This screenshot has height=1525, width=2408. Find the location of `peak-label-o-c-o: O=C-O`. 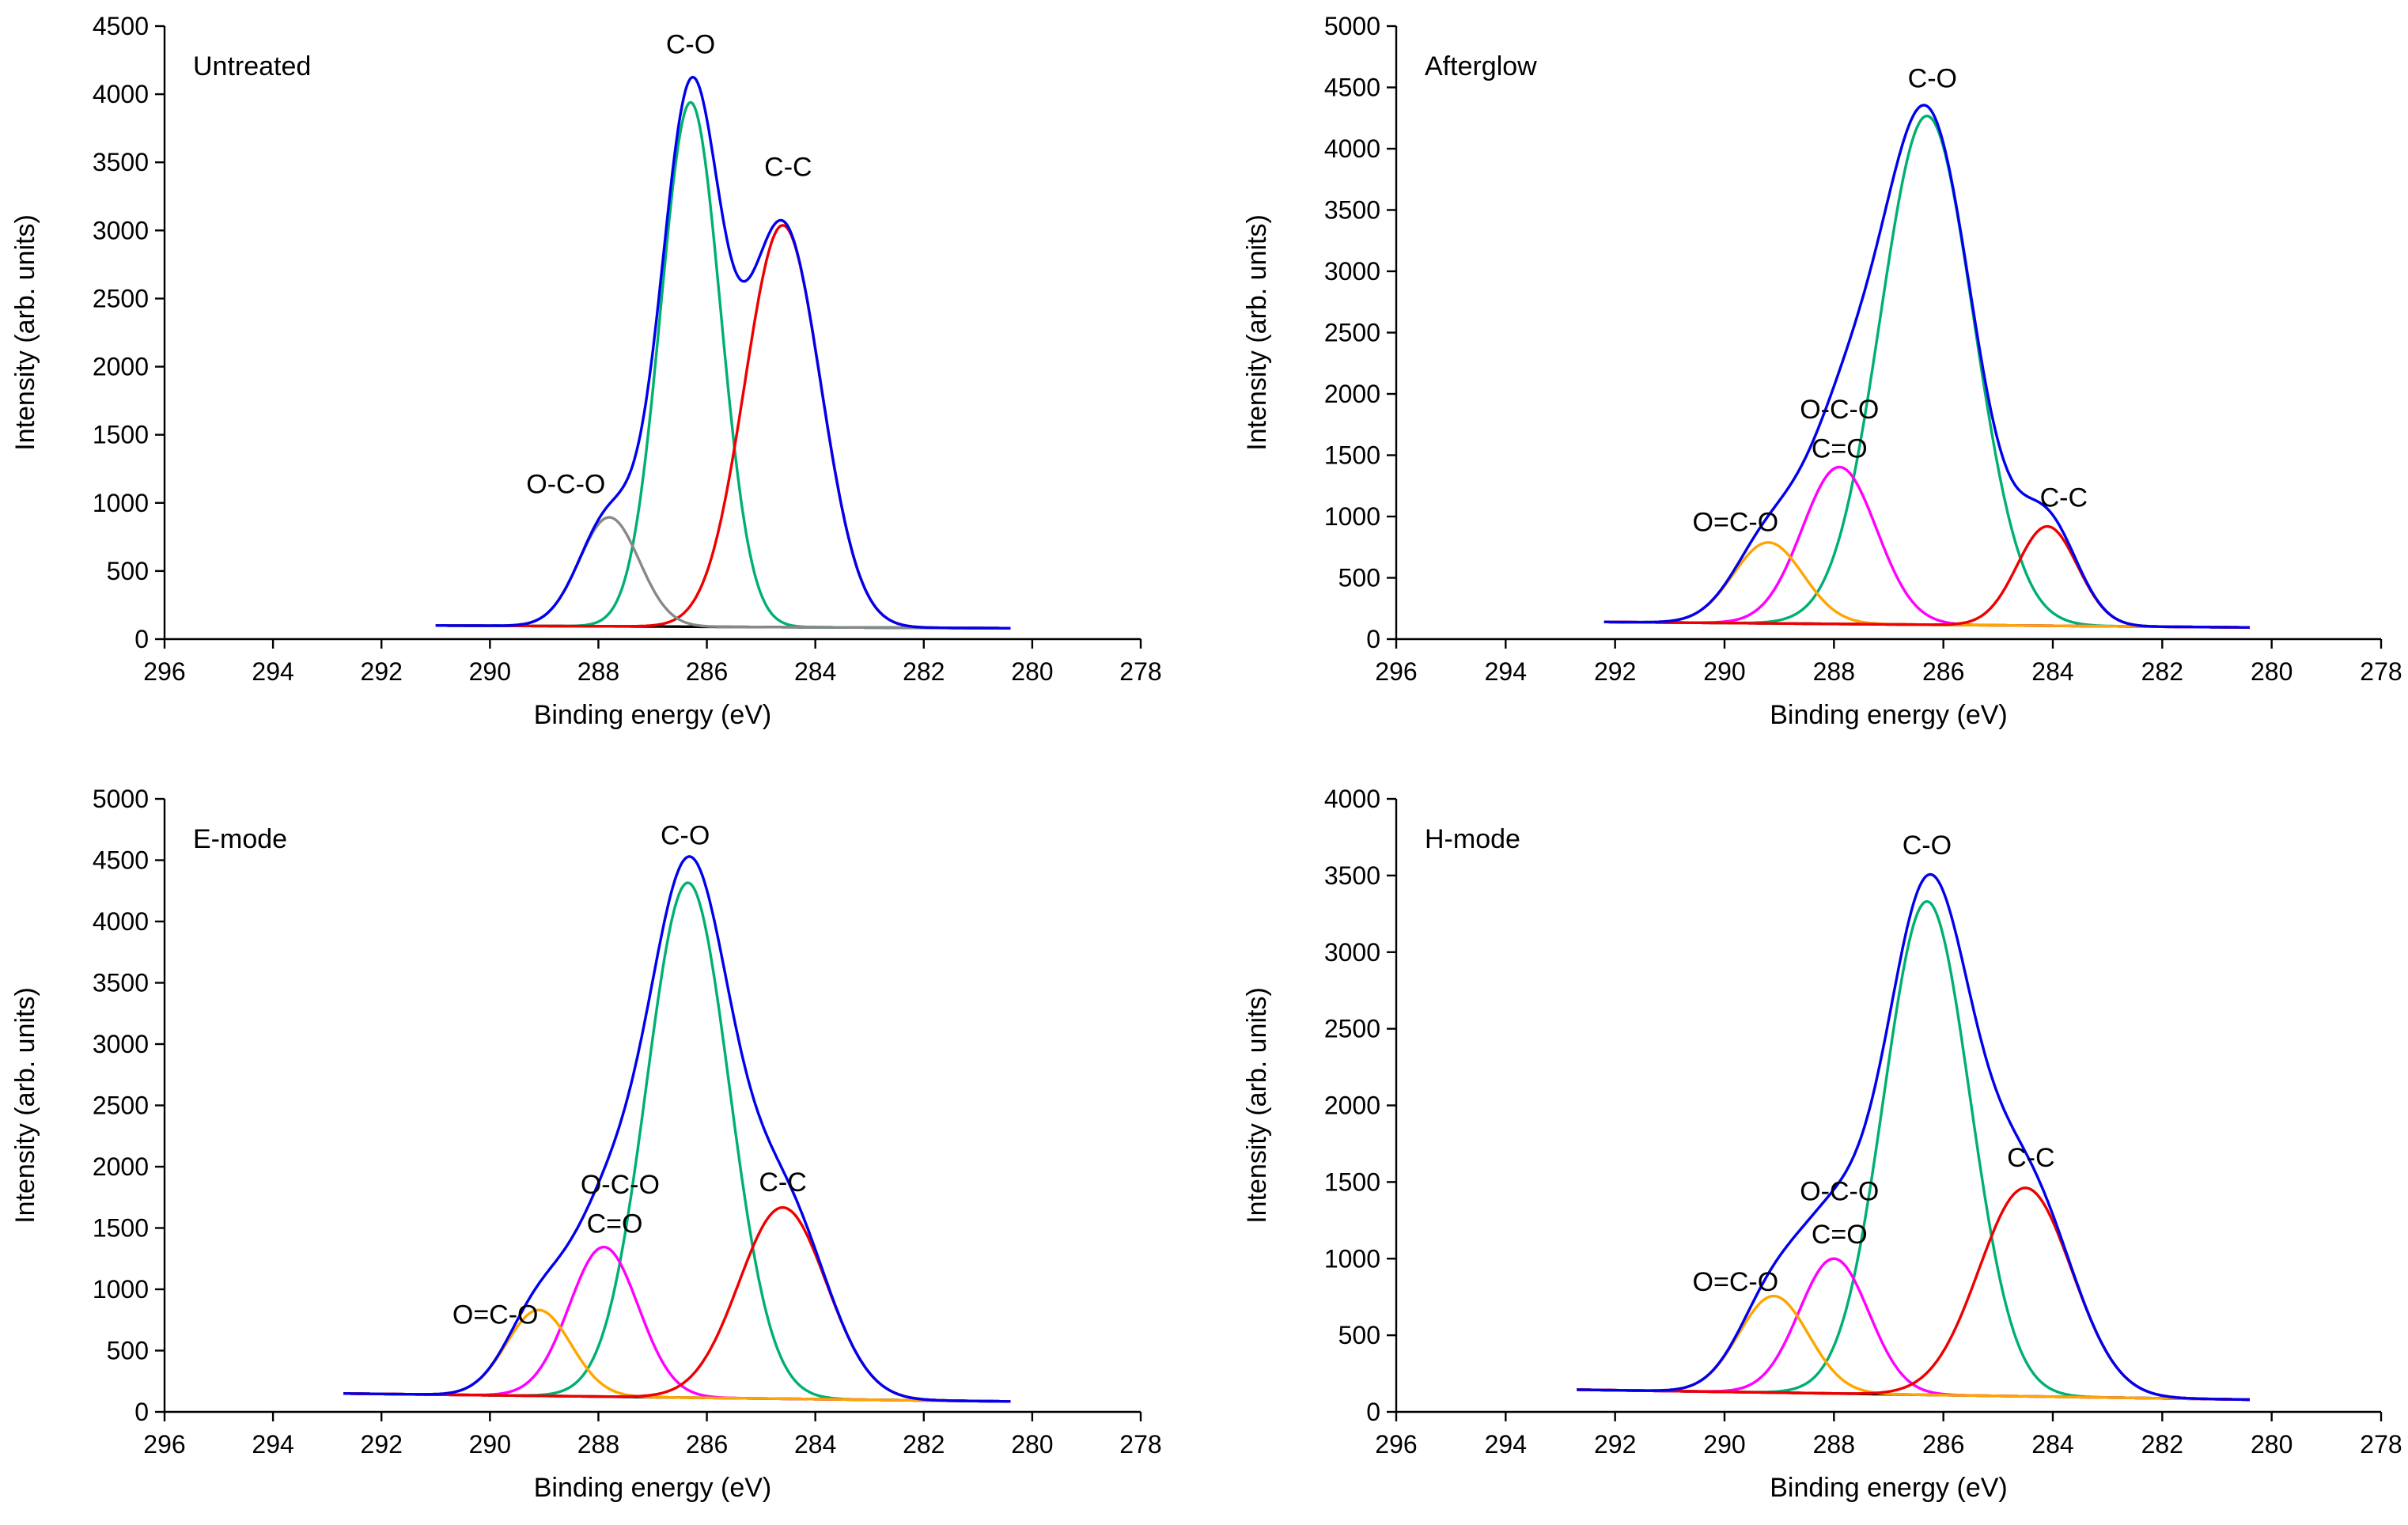

peak-label-o-c-o: O=C-O is located at coordinates (1736, 1282).